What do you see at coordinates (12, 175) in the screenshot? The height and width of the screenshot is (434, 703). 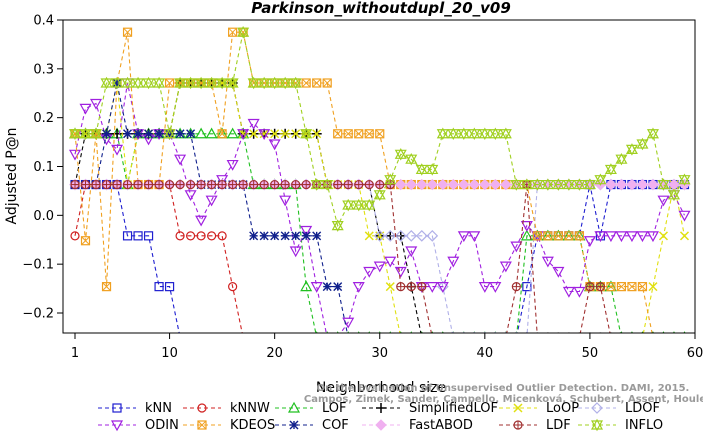 I see `y-axis-label: Adjusted P@n` at bounding box center [12, 175].